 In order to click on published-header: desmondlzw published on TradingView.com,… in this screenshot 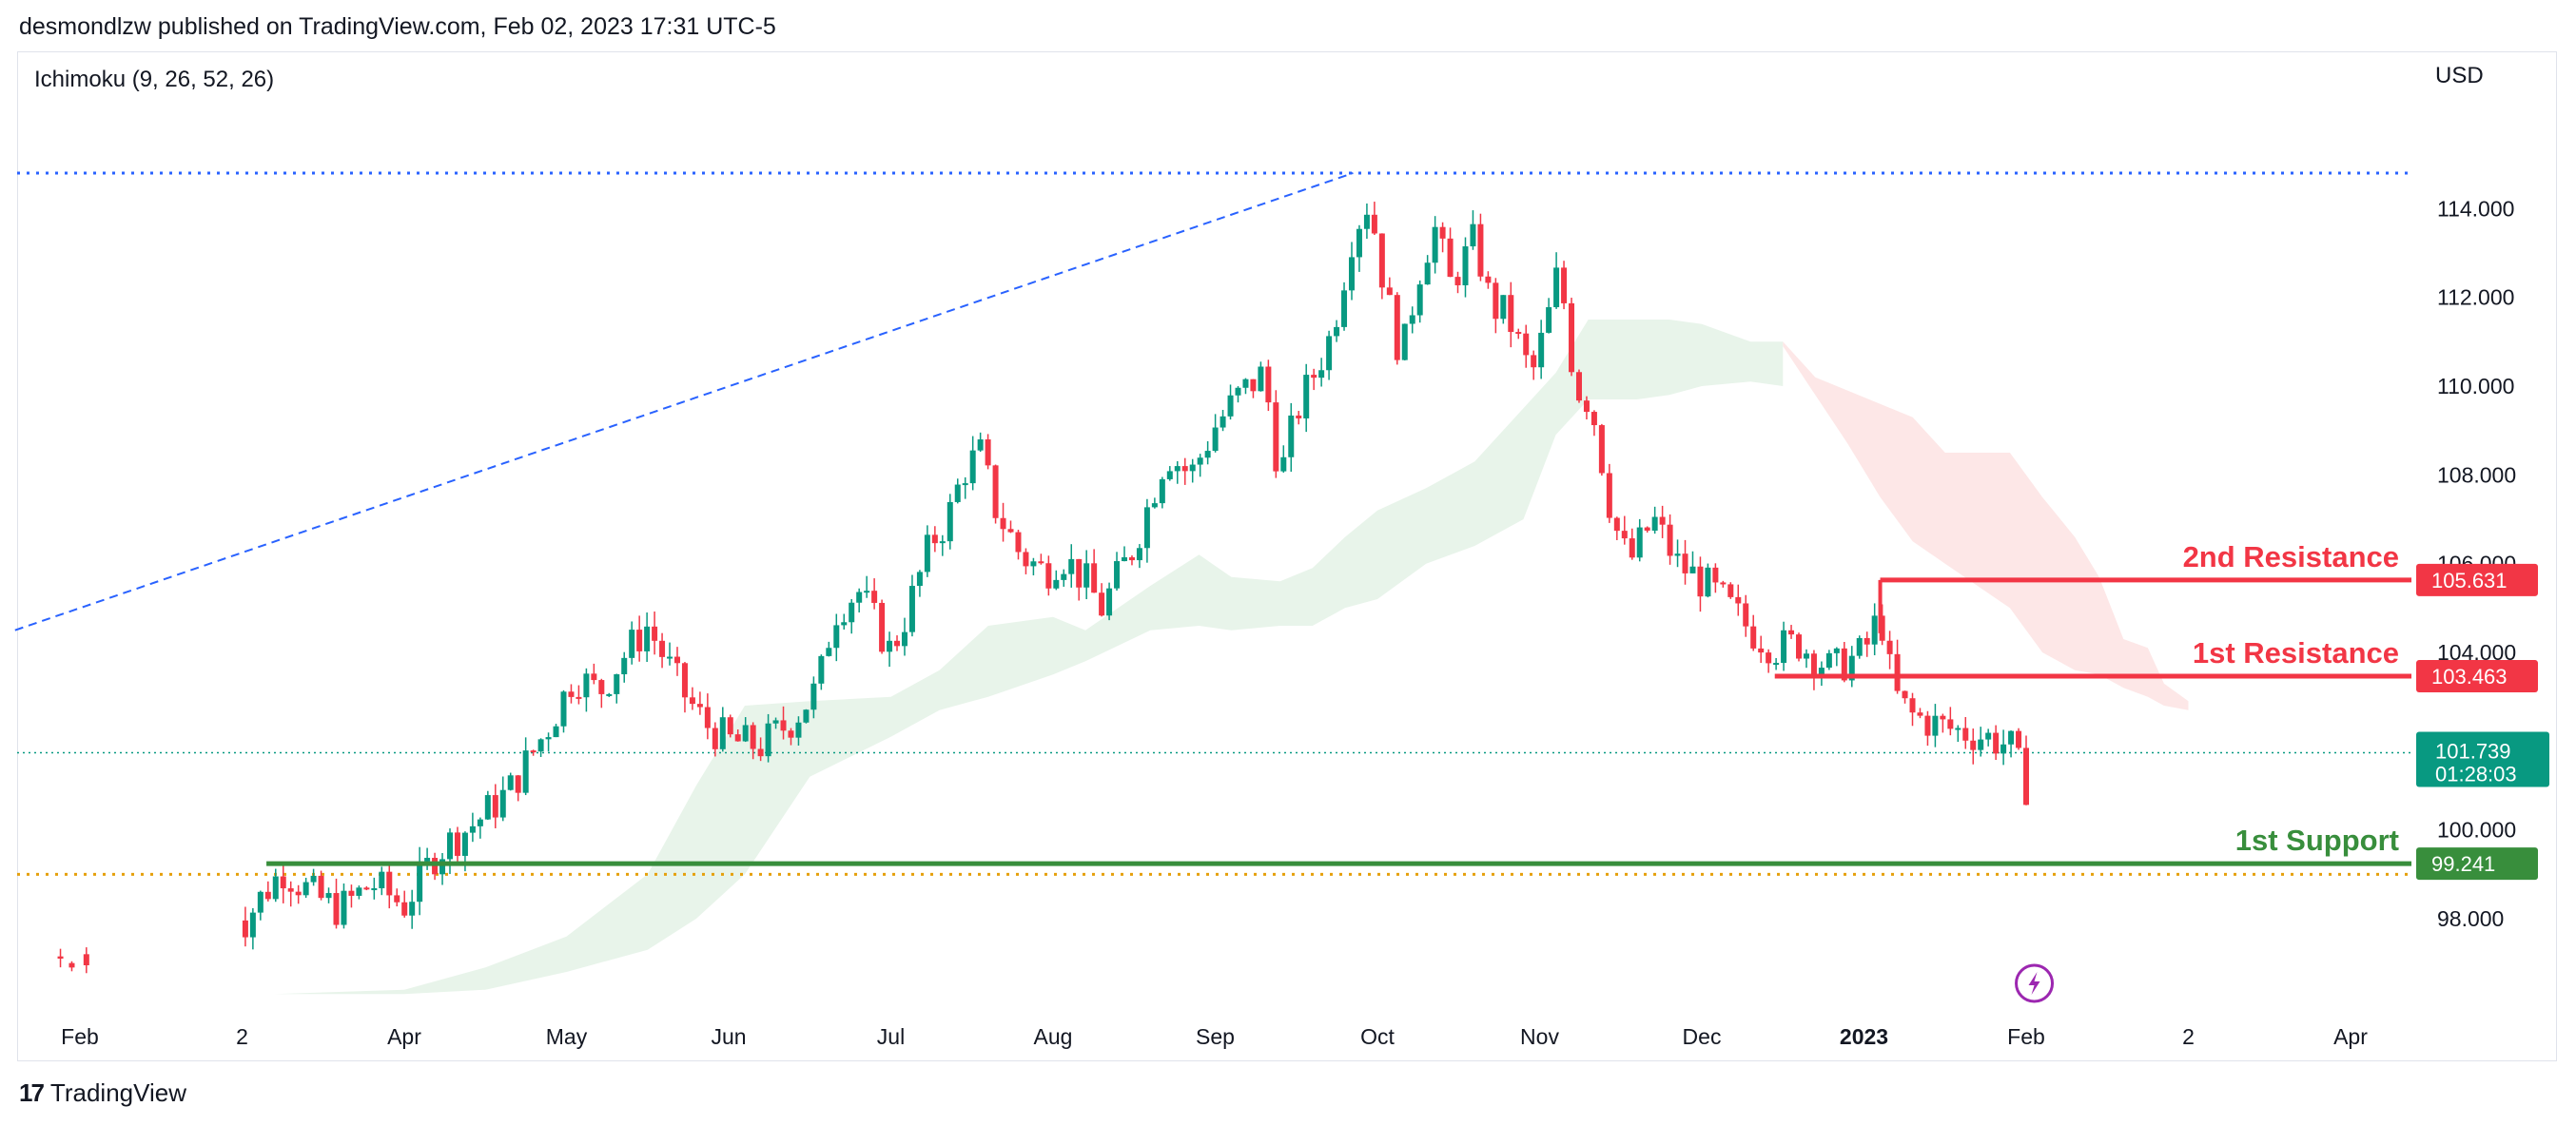, I will do `click(398, 26)`.